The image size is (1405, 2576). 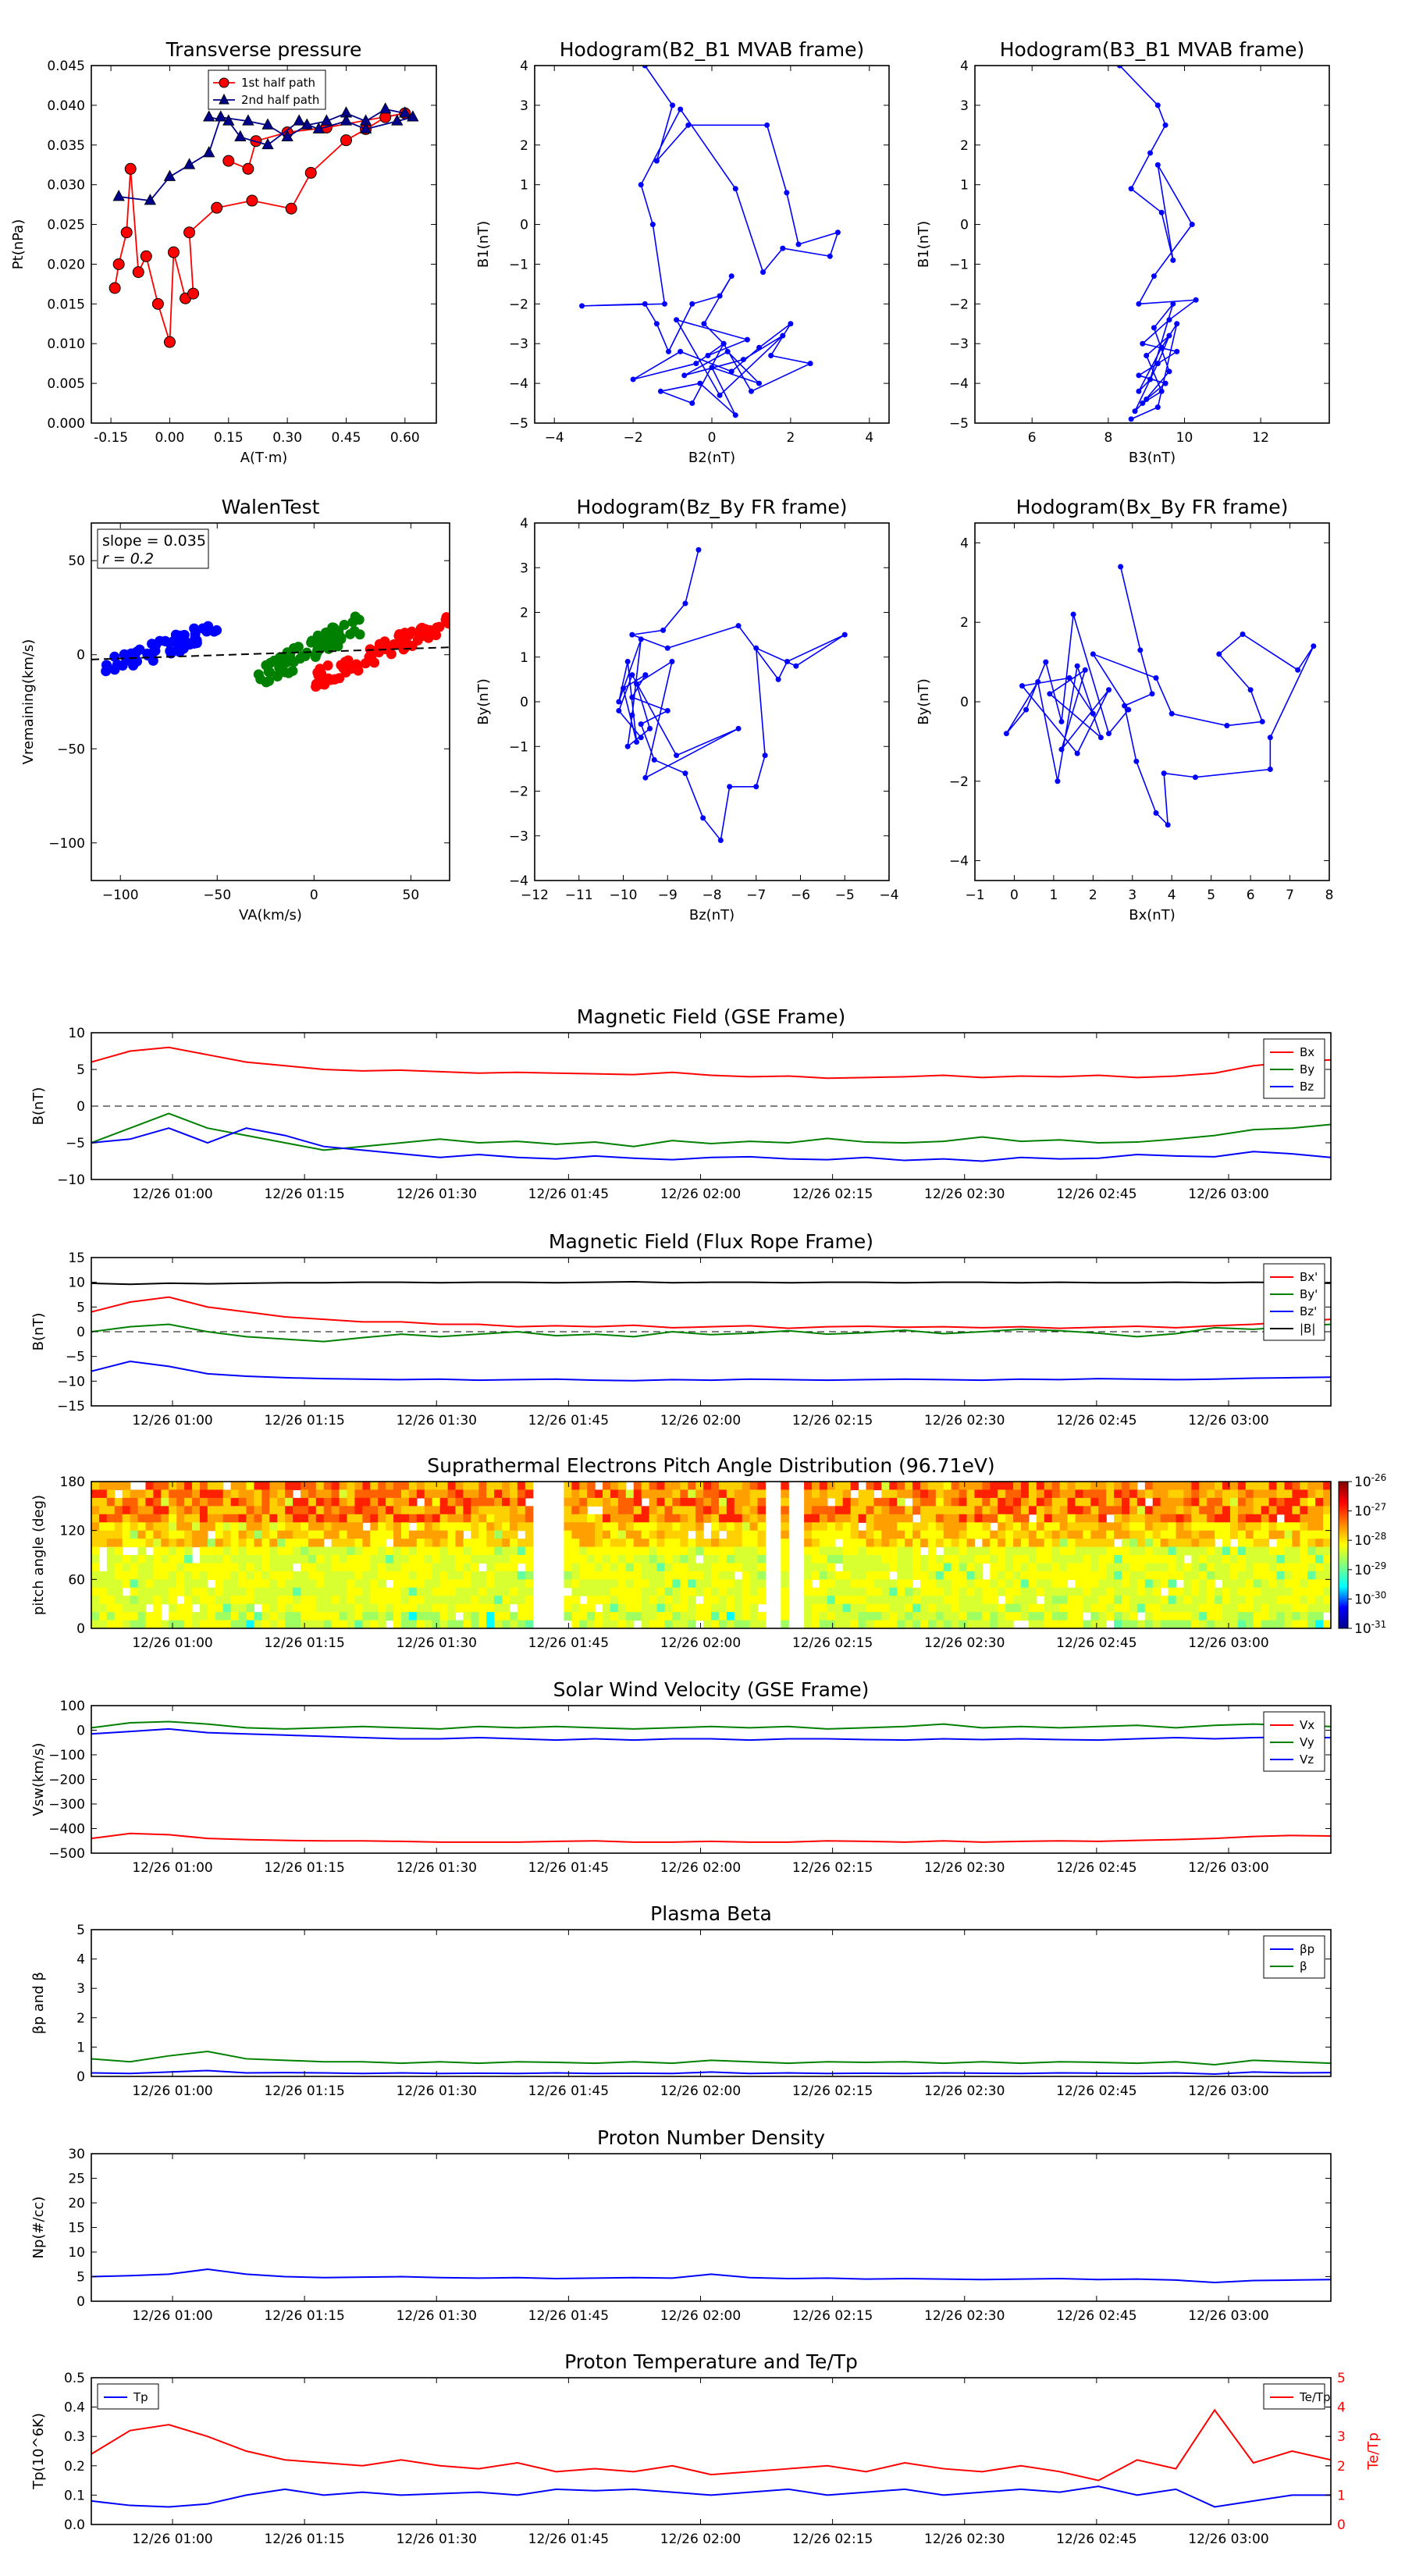 What do you see at coordinates (518, 881) in the screenshot?
I see `h3-ytick-label: −4` at bounding box center [518, 881].